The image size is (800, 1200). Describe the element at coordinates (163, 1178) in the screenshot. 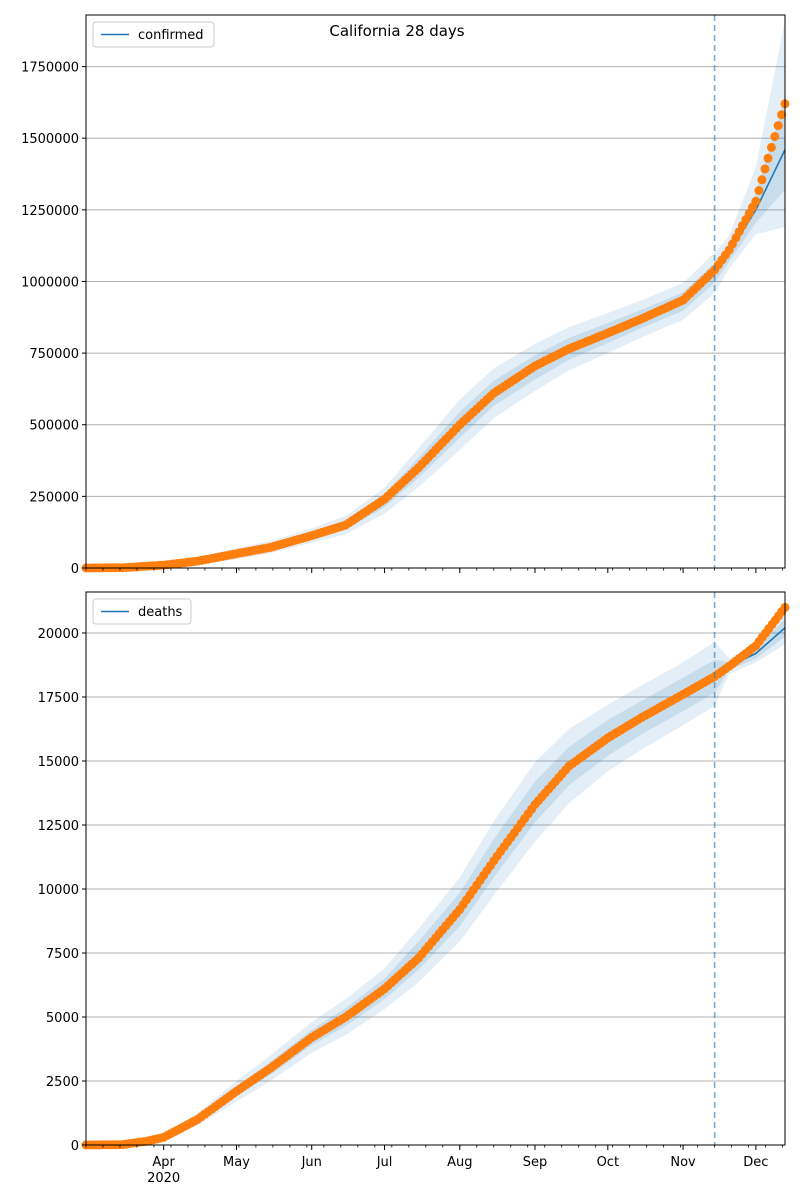

I see `x-year-label: 2020` at that location.